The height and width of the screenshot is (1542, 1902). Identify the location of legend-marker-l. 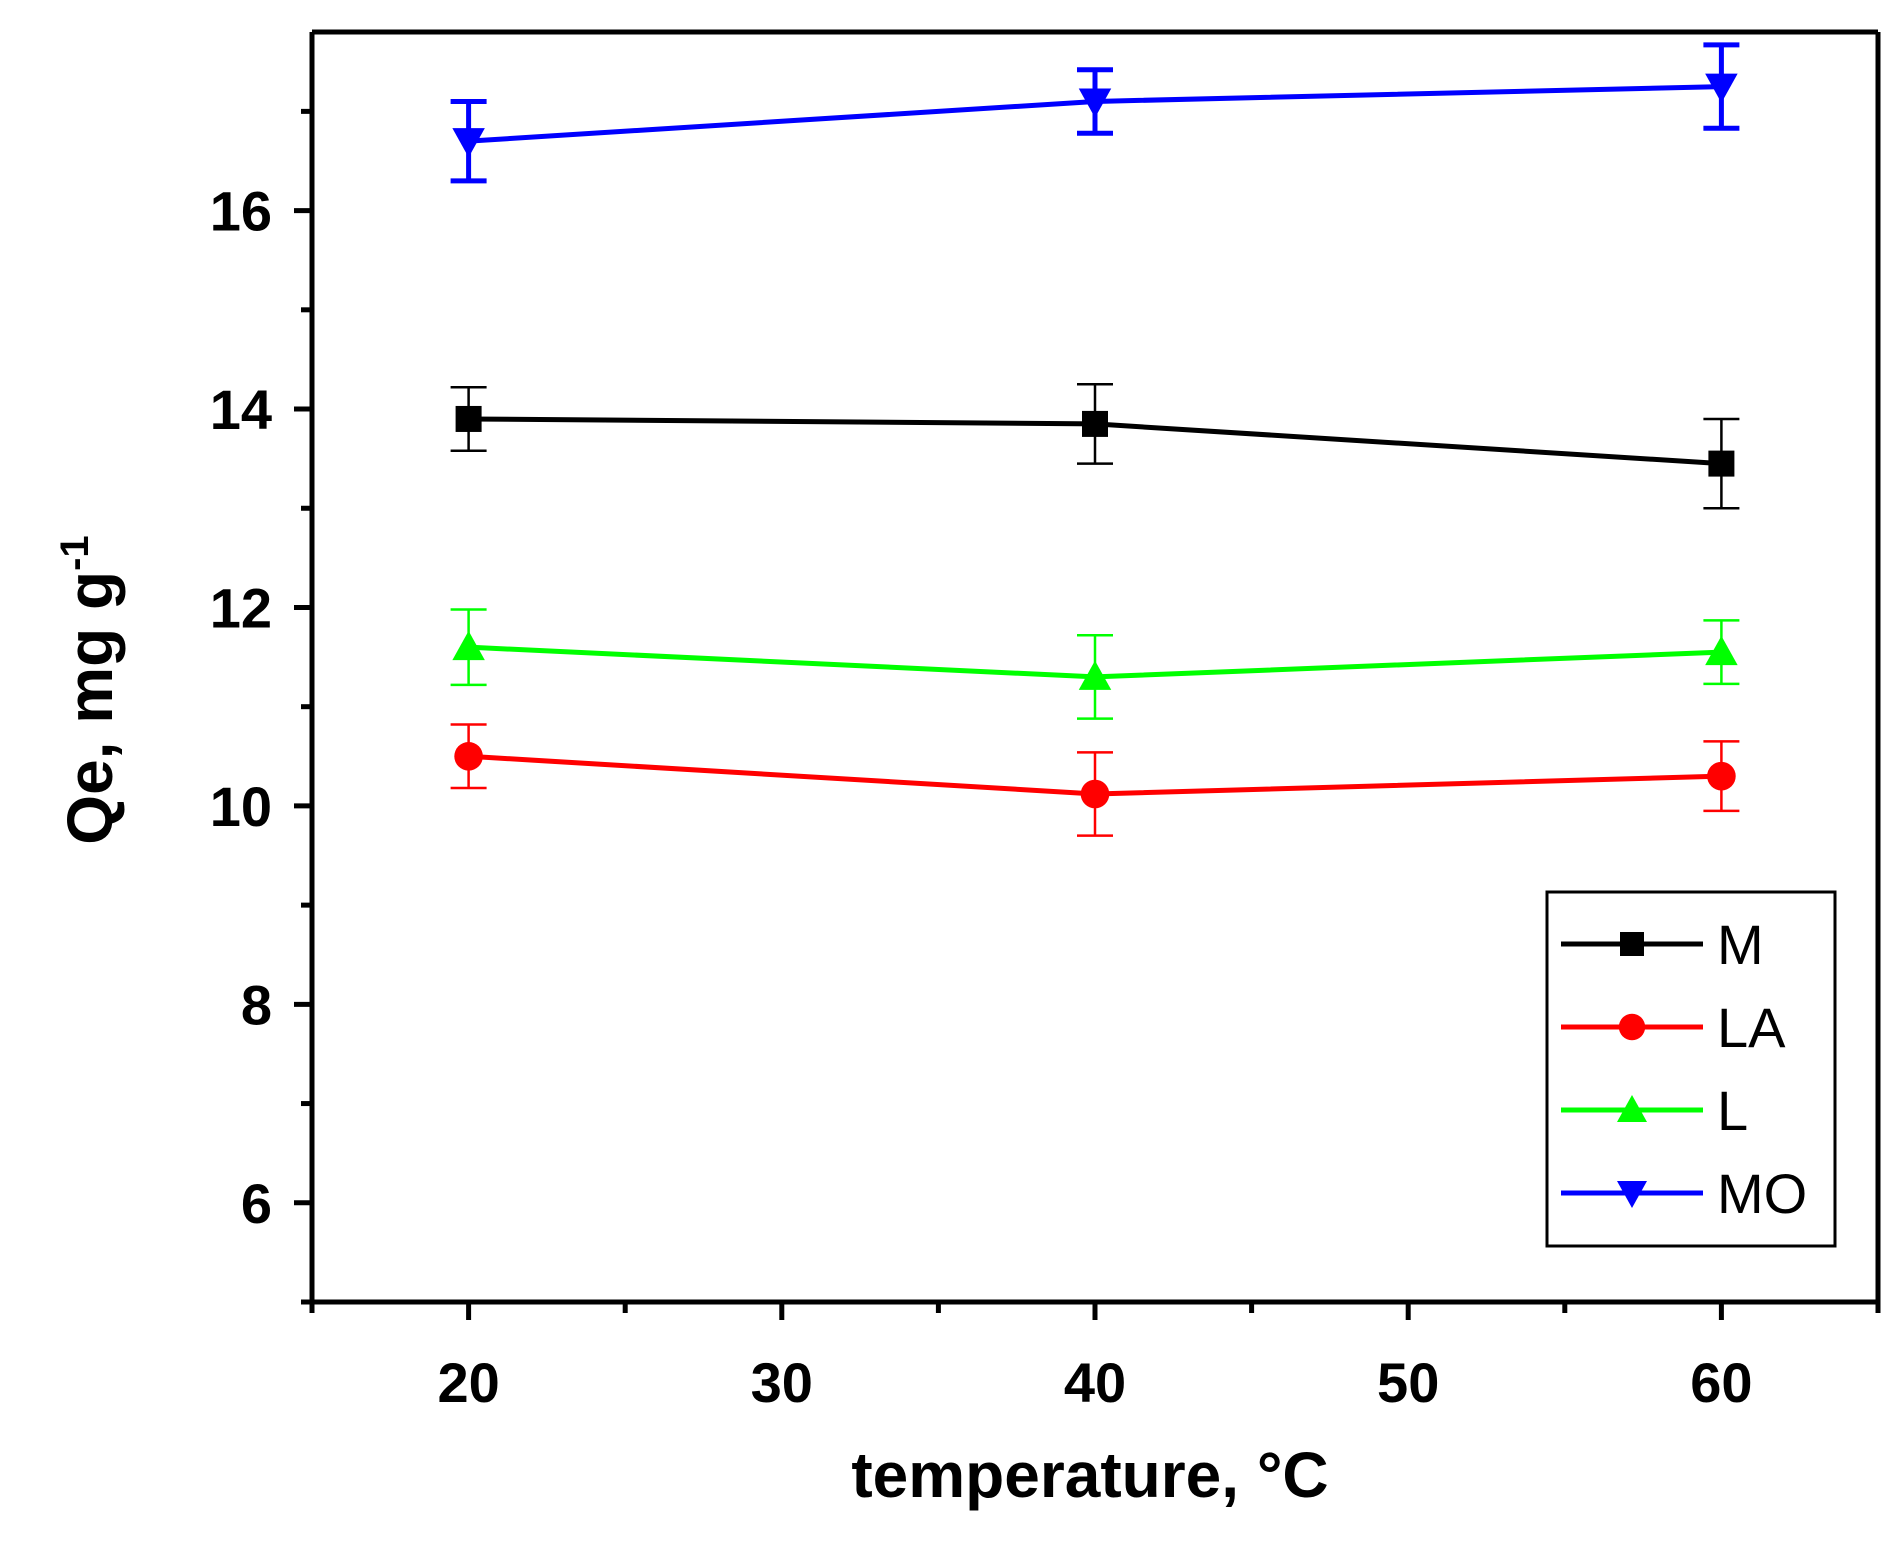
(1632, 1108).